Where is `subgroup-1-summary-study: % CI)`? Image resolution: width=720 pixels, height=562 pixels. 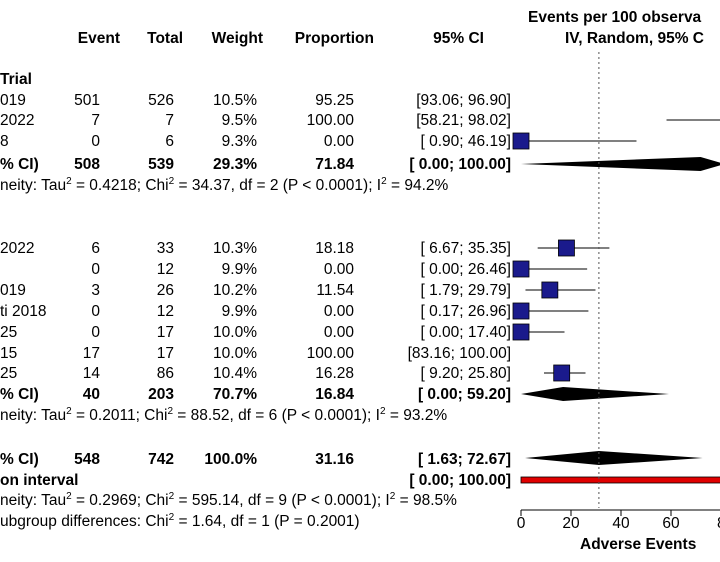
subgroup-1-summary-study: % CI) is located at coordinates (19, 164).